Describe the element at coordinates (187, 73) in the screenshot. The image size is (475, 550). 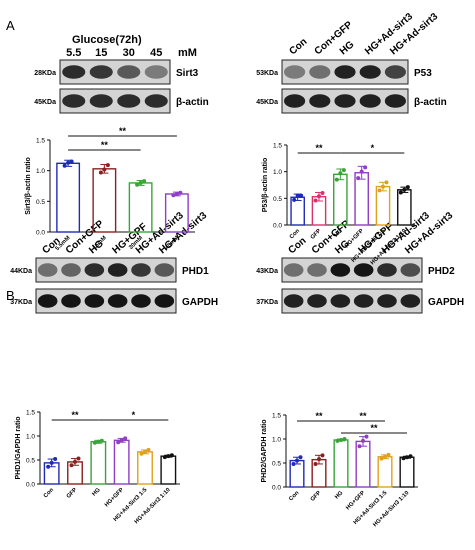
I see `protein-label: Sirt3` at that location.